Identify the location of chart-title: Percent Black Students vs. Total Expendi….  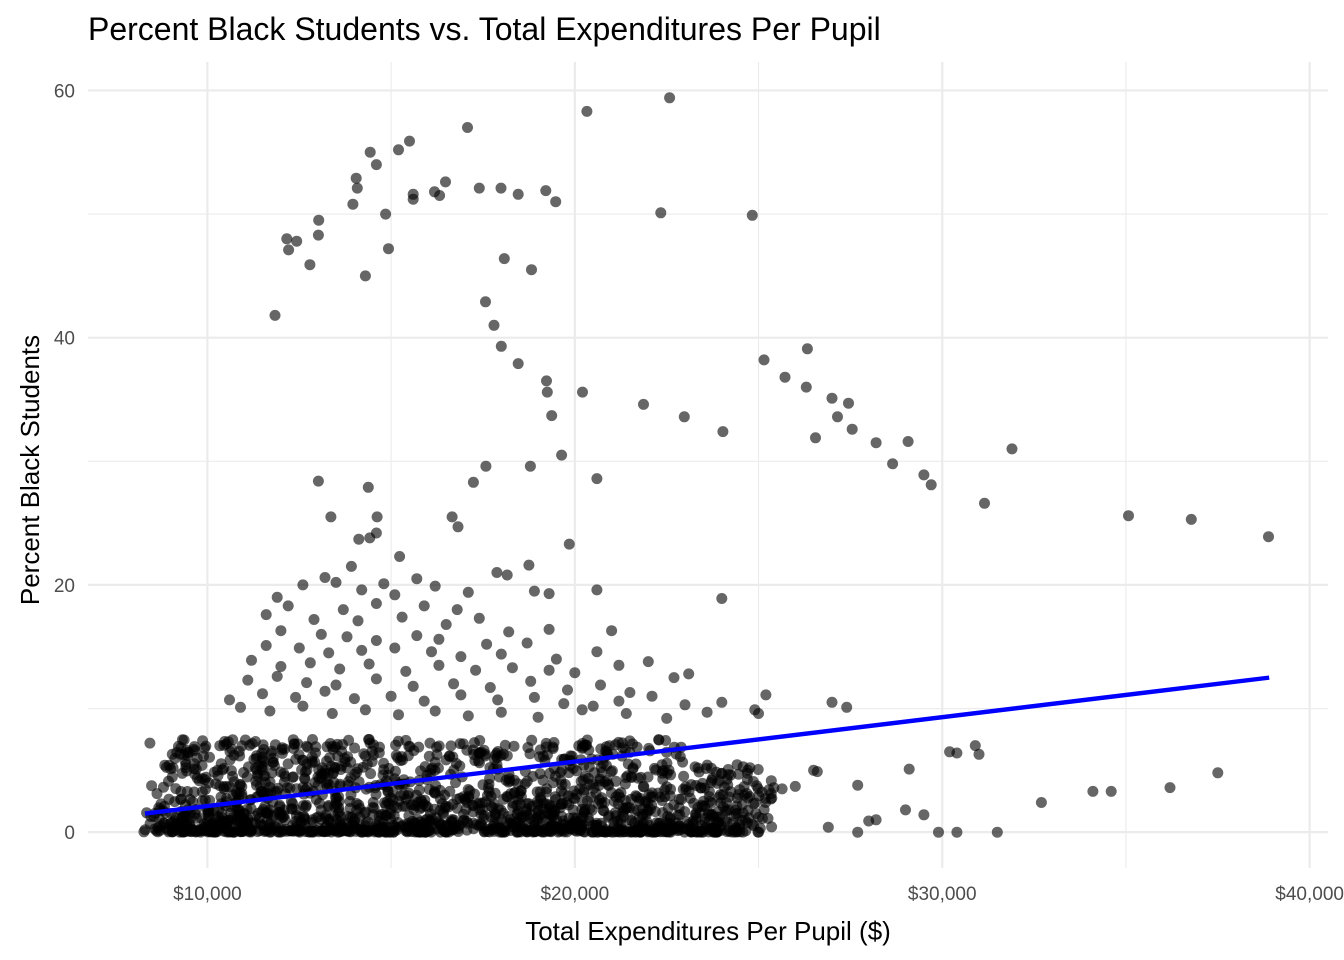
(484, 29).